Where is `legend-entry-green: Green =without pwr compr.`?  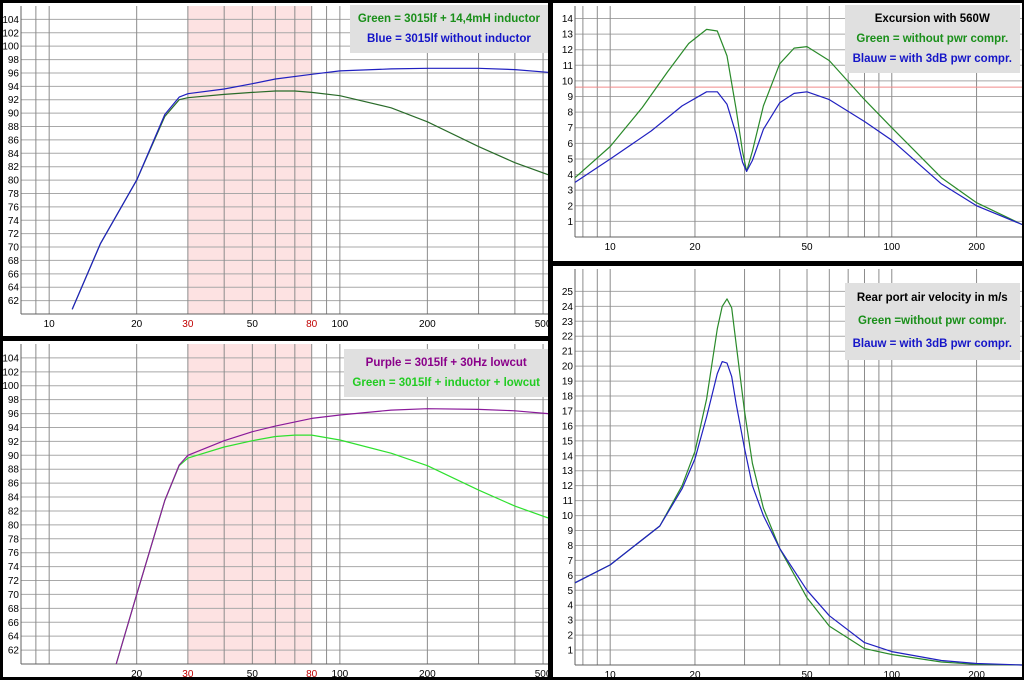 legend-entry-green: Green =without pwr compr. is located at coordinates (932, 321).